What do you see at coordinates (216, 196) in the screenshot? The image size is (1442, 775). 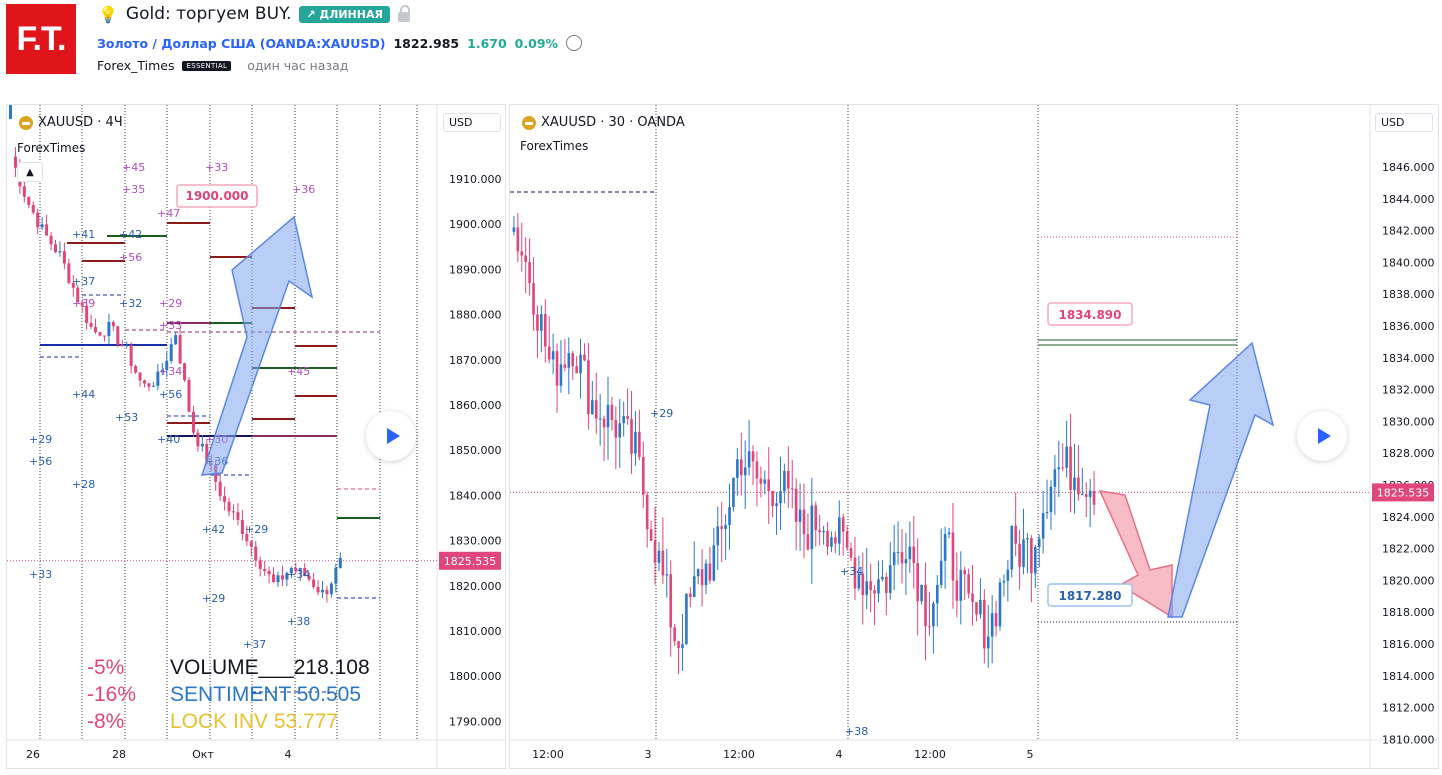 I see `target-price-label: 1900.000` at bounding box center [216, 196].